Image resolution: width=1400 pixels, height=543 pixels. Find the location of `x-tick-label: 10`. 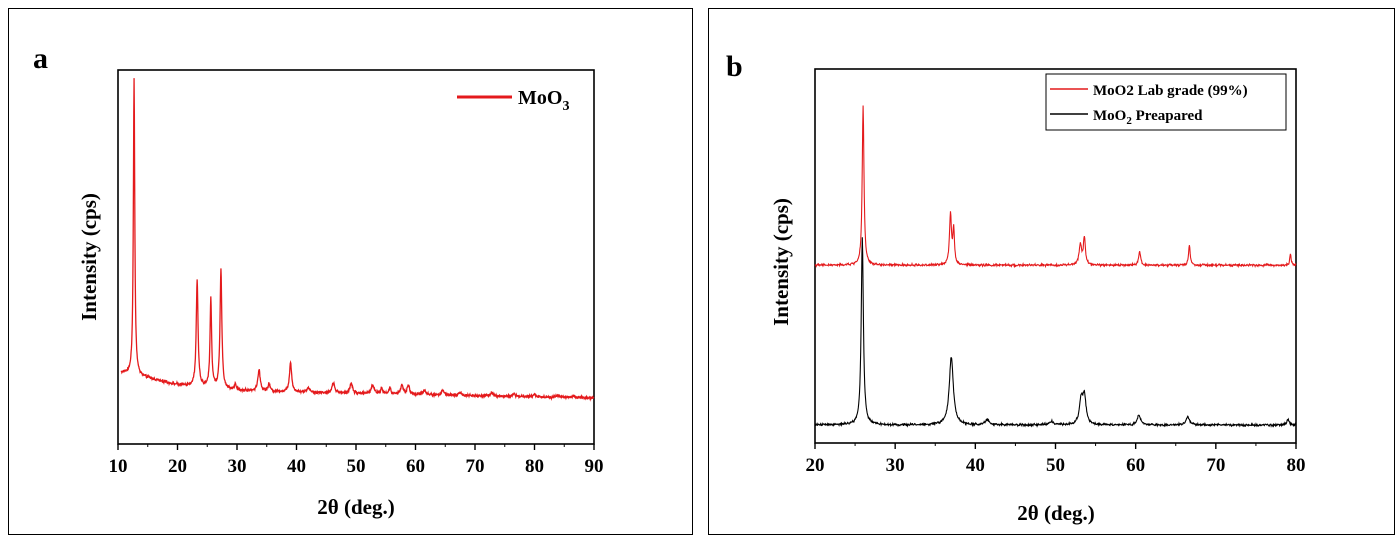

x-tick-label: 10 is located at coordinates (118, 466).